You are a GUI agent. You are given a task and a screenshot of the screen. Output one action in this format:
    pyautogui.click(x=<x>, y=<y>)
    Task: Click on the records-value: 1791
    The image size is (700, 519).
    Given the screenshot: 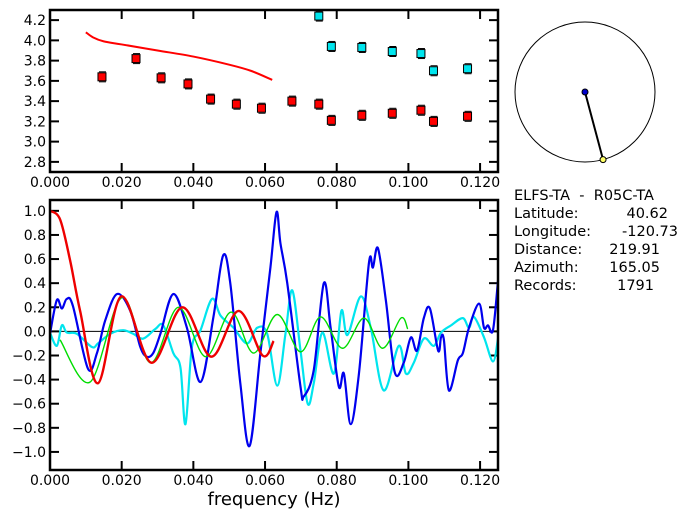 What is the action you would take?
    pyautogui.click(x=635, y=286)
    